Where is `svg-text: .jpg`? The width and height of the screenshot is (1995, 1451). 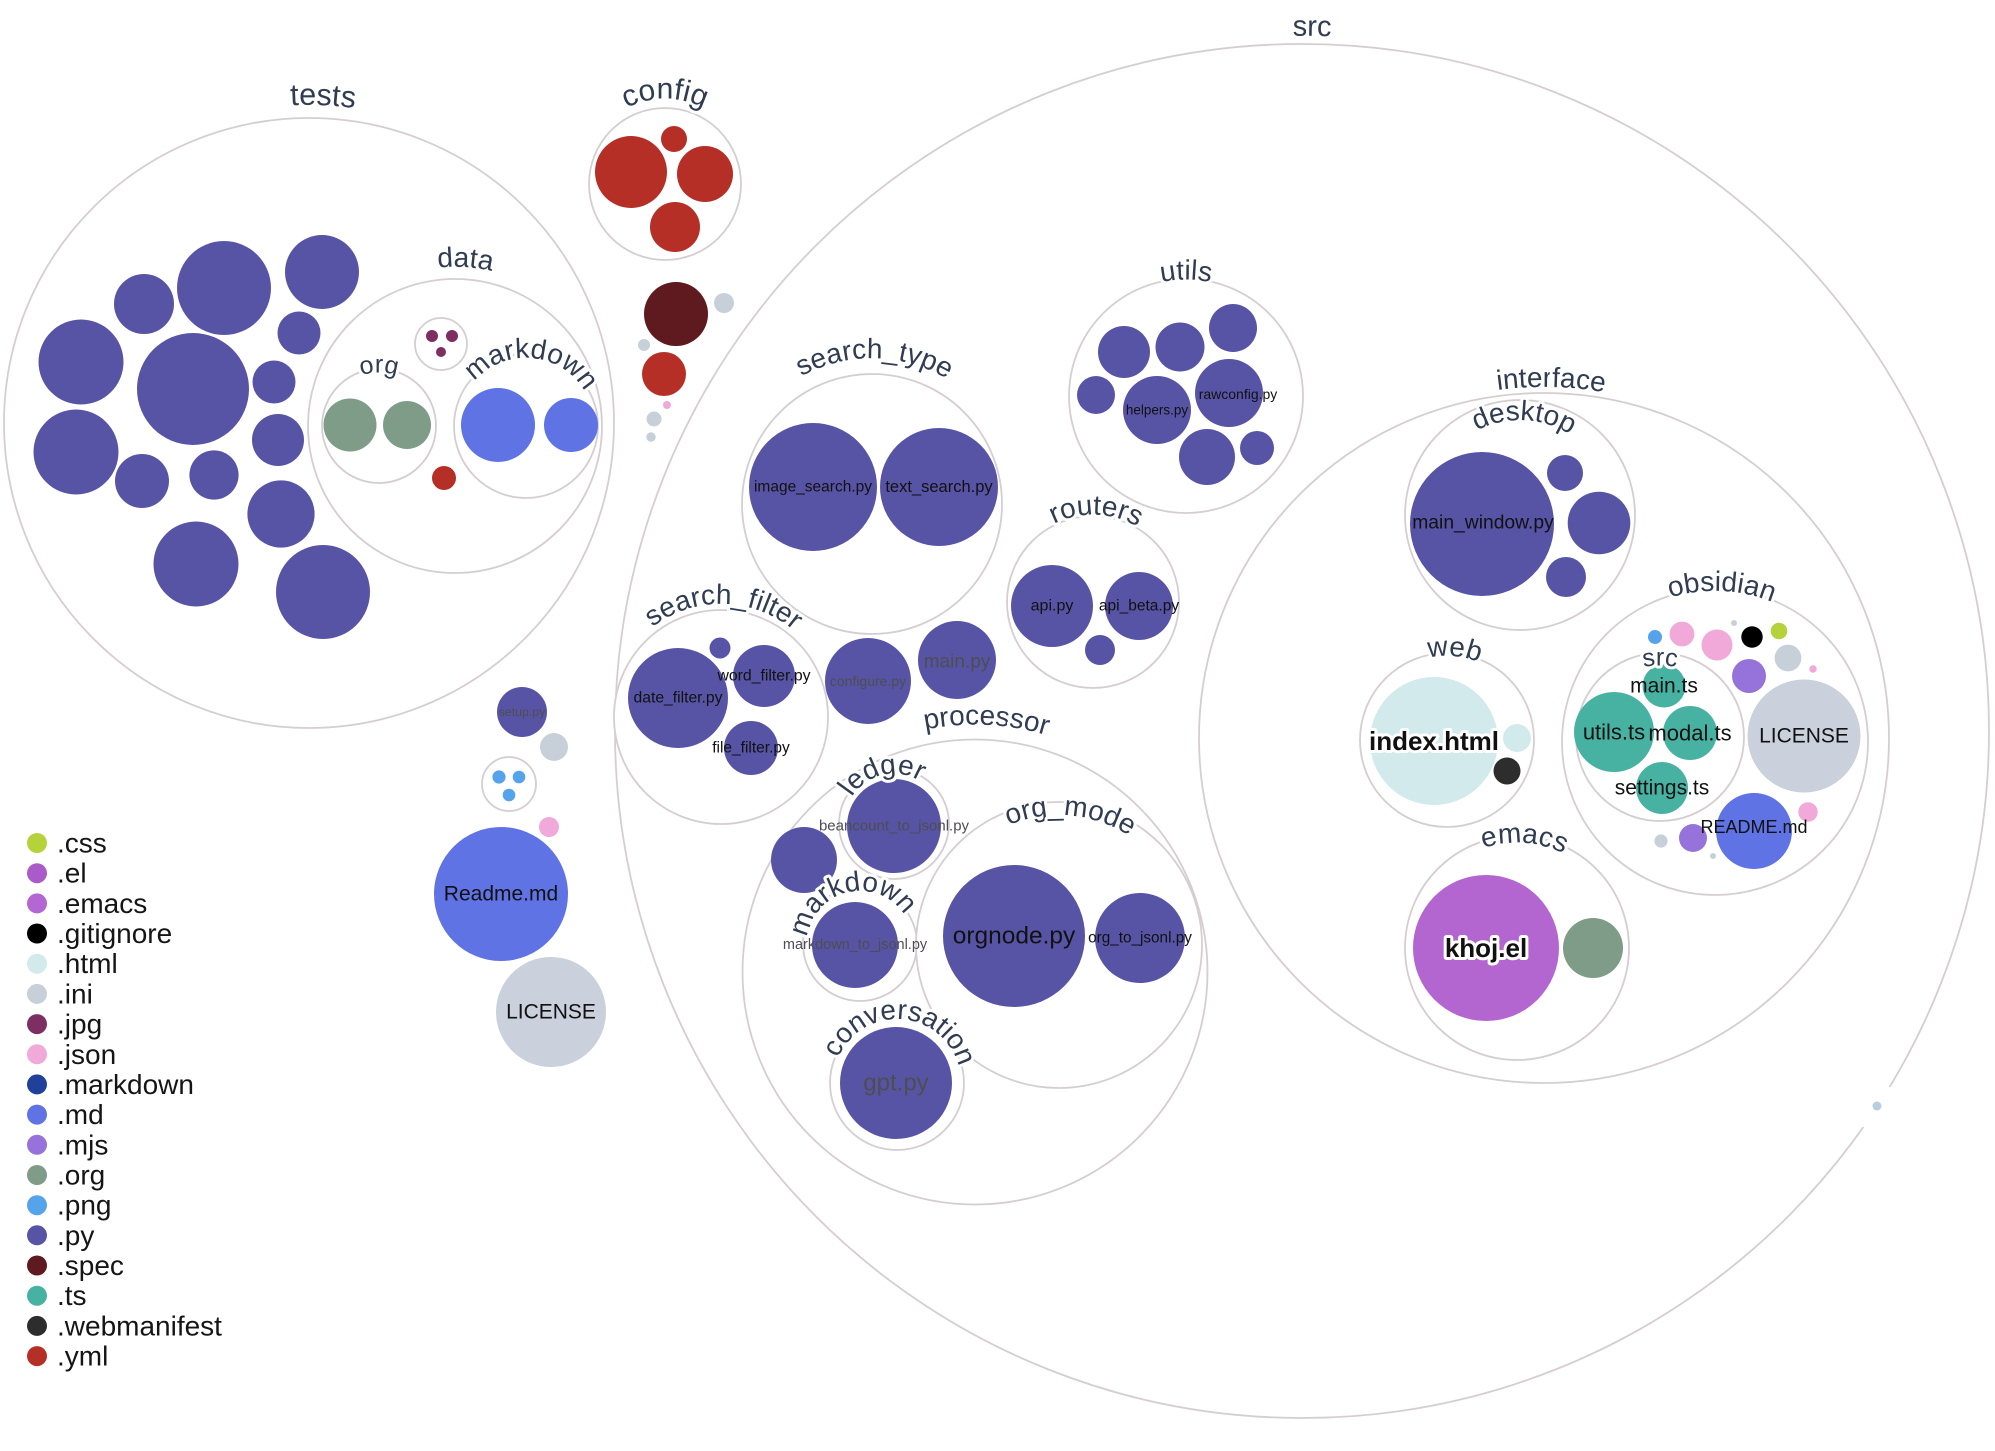
svg-text: .jpg is located at coordinates (79, 1024).